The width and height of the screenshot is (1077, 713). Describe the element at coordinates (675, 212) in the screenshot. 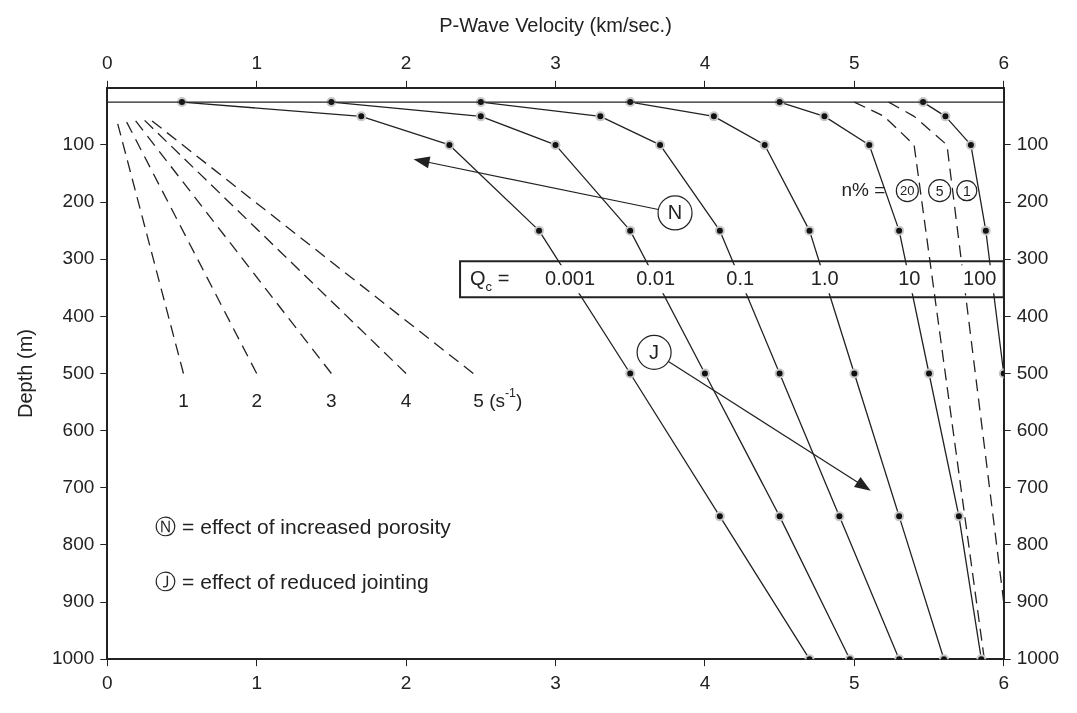

I see `annotation: N` at that location.